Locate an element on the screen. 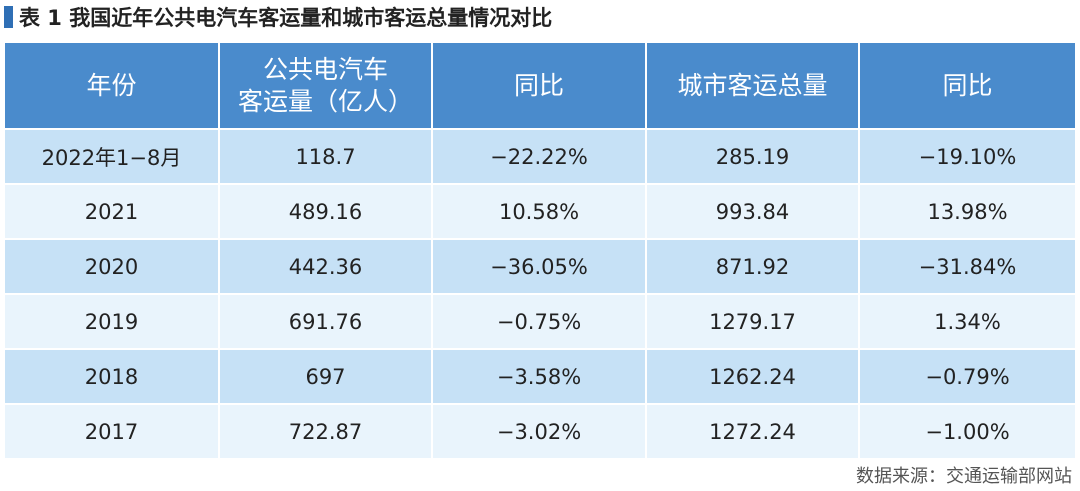  table-cell: 1272.24 is located at coordinates (753, 432).